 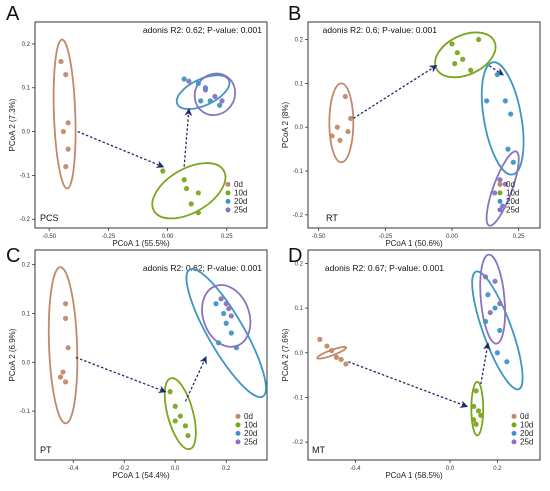 I want to click on sample-type-label: PCS, so click(x=49, y=218).